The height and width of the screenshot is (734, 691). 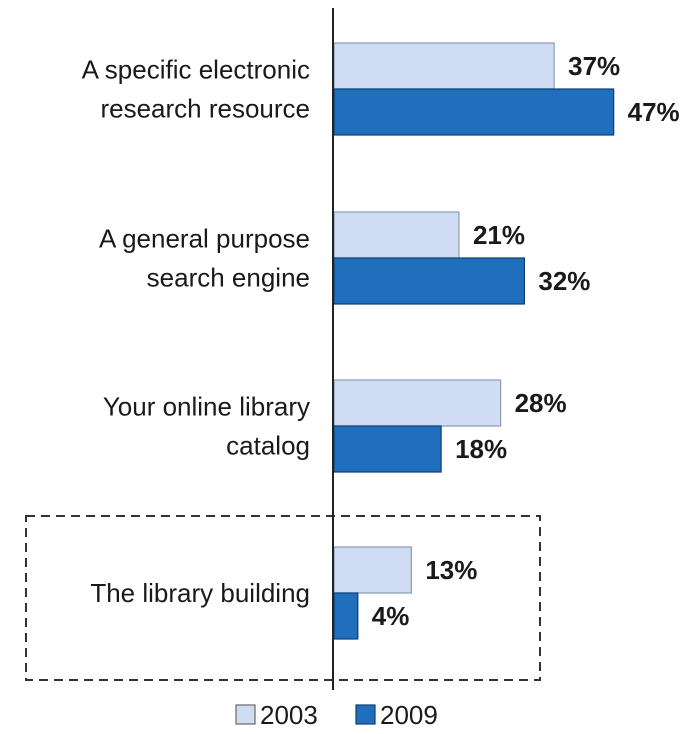 I want to click on value-label-2003-3: 13%, so click(x=451, y=570).